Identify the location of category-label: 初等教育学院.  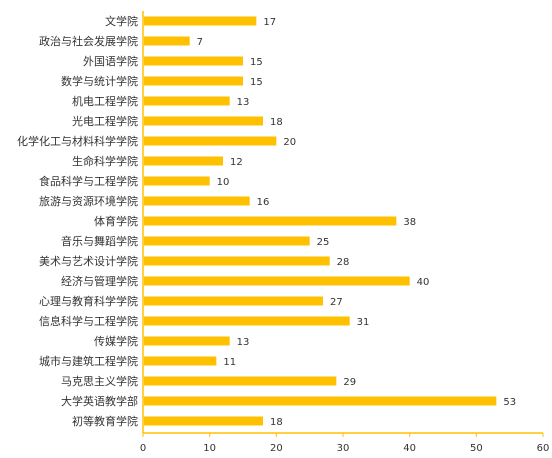
(105, 421).